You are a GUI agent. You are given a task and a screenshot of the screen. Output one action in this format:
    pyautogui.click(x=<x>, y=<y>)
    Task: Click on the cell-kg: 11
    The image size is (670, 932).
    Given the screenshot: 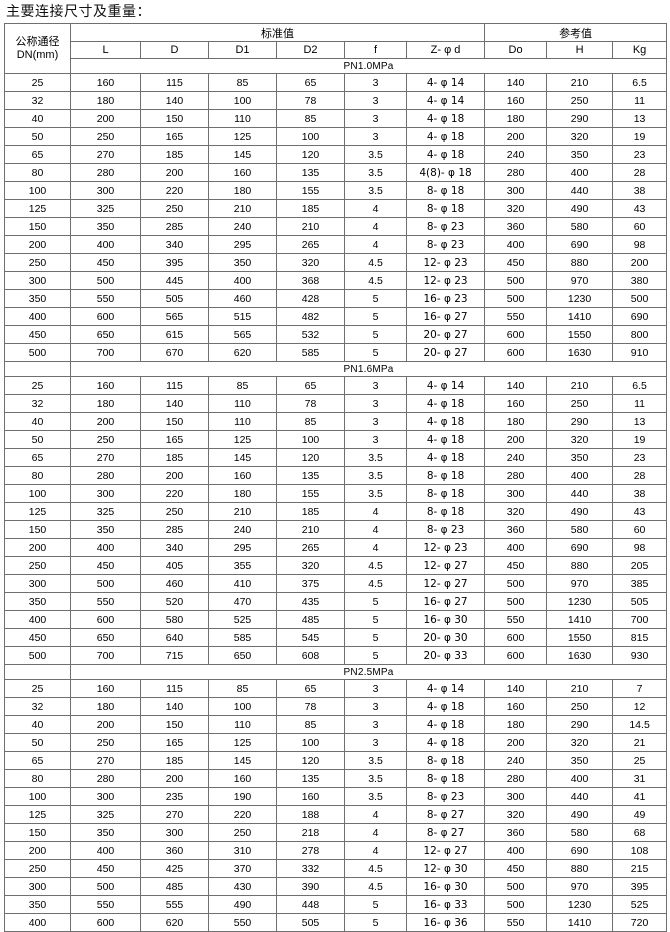 What is the action you would take?
    pyautogui.click(x=640, y=100)
    